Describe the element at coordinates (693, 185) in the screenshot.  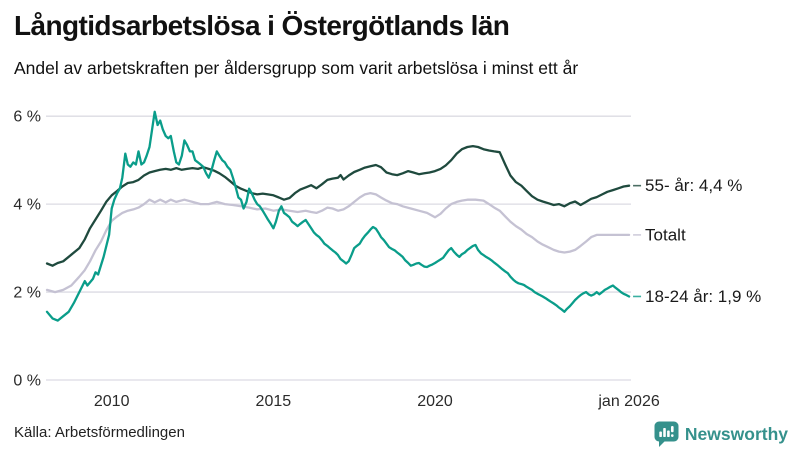
I see `series-end-label: 55- år: 4,4 %` at that location.